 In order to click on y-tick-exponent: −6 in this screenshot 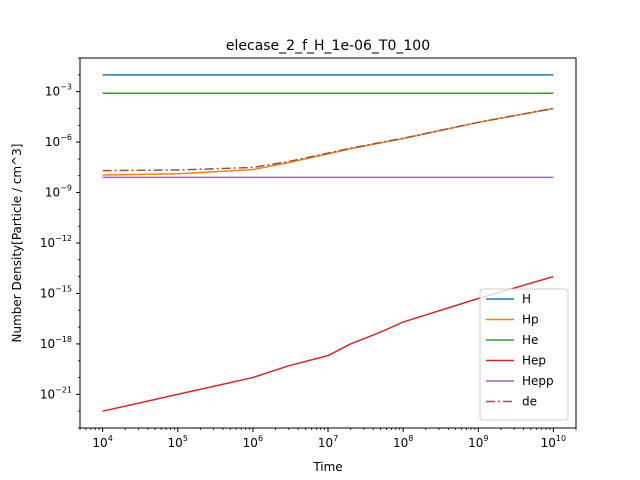, I will do `click(66, 137)`.